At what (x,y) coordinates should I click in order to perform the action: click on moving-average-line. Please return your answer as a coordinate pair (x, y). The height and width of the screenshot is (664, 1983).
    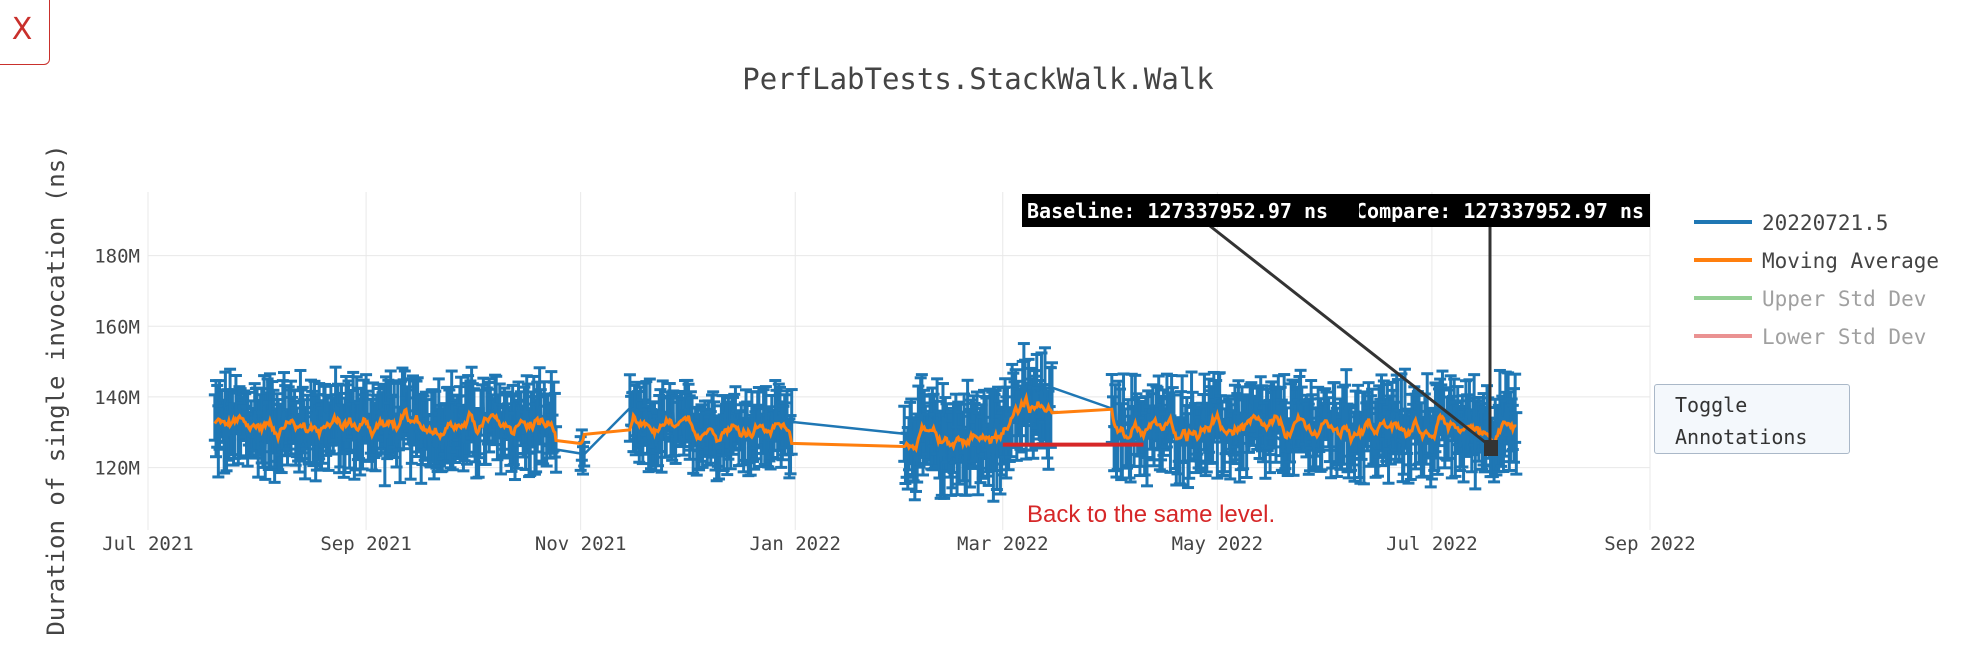
    Looking at the image, I should click on (865, 422).